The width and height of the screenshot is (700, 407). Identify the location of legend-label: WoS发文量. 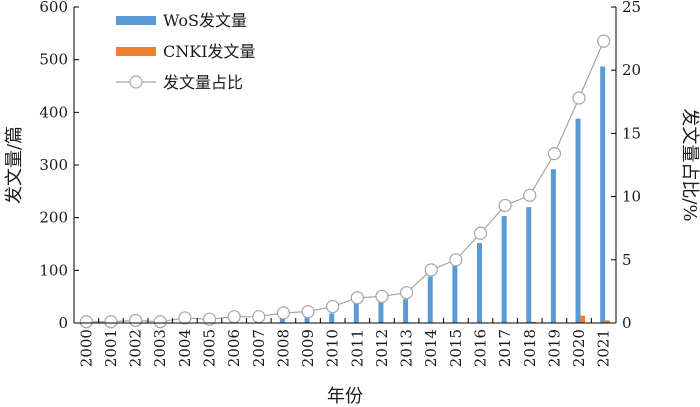
(205, 20).